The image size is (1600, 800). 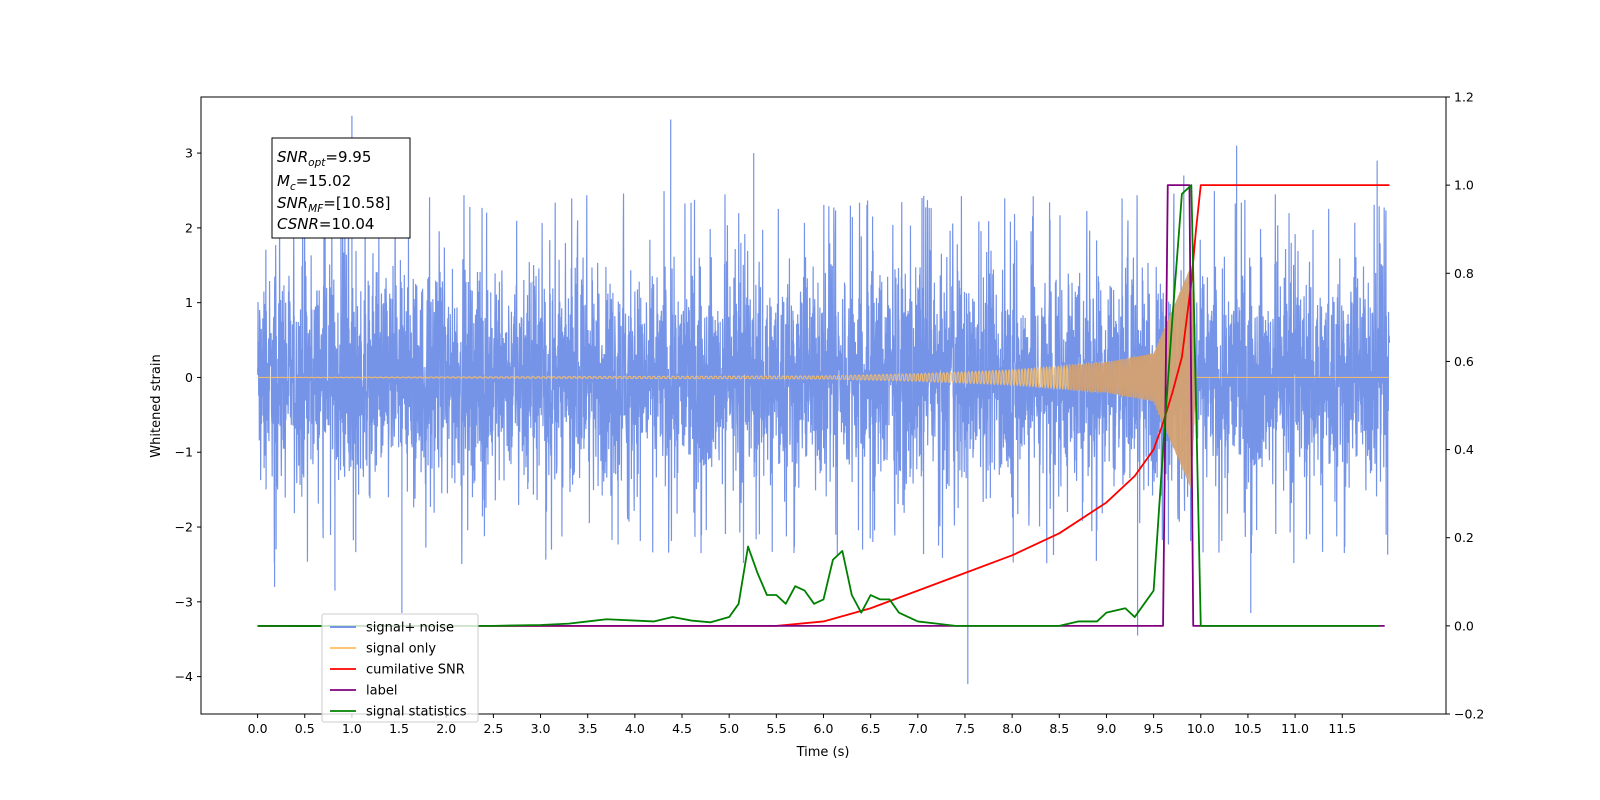 What do you see at coordinates (635, 728) in the screenshot?
I see `x-tick-label: 4.0` at bounding box center [635, 728].